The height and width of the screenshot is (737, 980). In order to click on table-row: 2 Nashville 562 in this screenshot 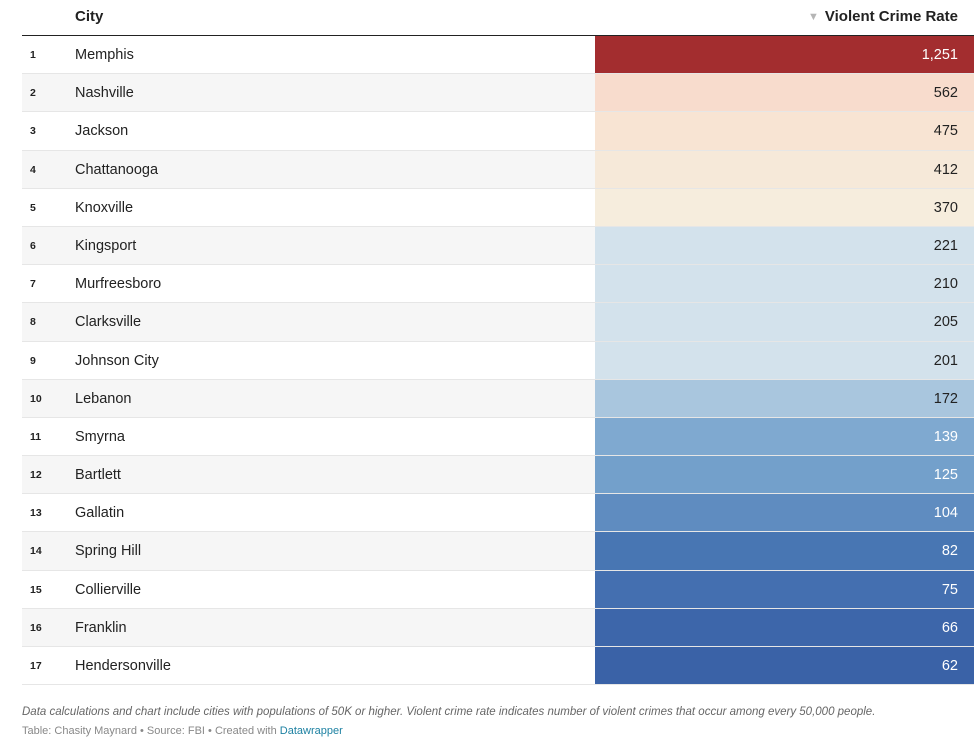, I will do `click(498, 93)`.